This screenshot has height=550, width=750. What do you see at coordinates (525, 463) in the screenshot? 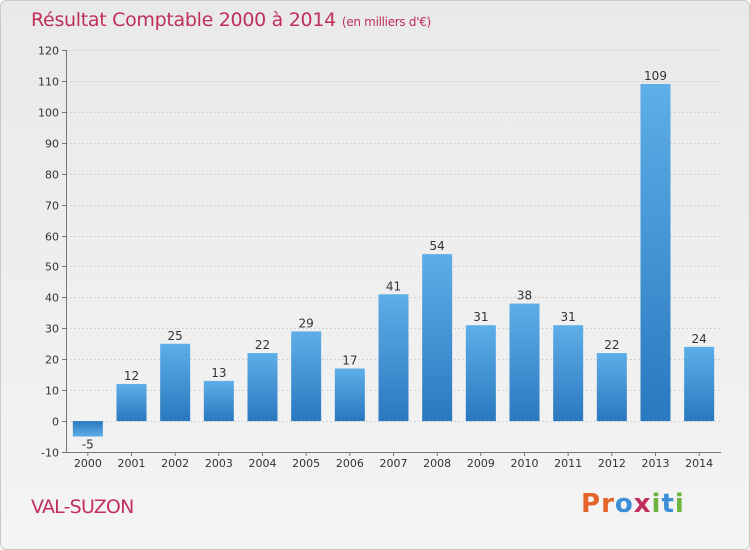
I see `x-tick-label: 2010` at bounding box center [525, 463].